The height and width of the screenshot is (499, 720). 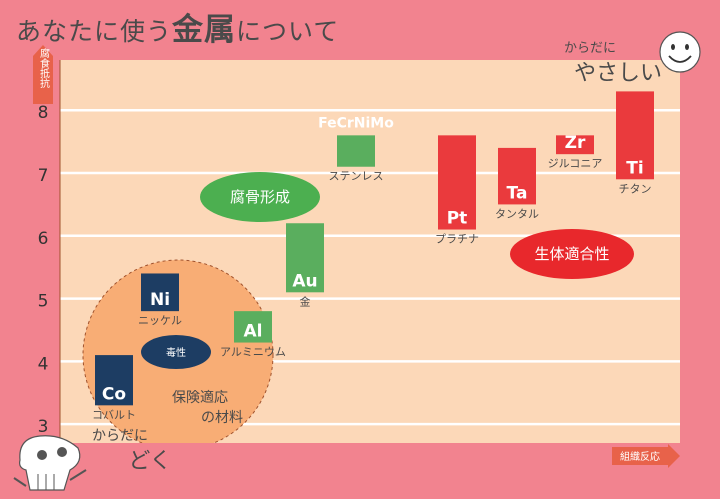 I want to click on y-tick-label: 7, so click(x=43, y=176).